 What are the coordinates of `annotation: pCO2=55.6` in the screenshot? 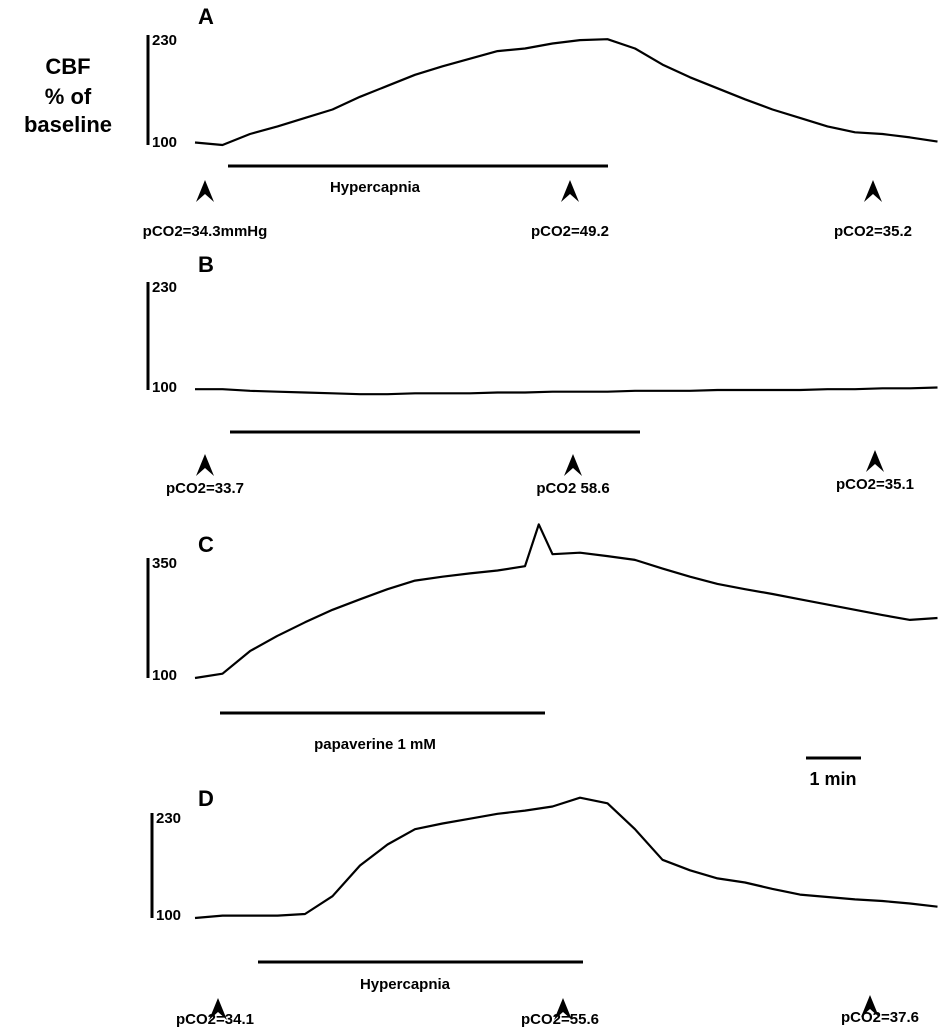 It's located at (560, 1019).